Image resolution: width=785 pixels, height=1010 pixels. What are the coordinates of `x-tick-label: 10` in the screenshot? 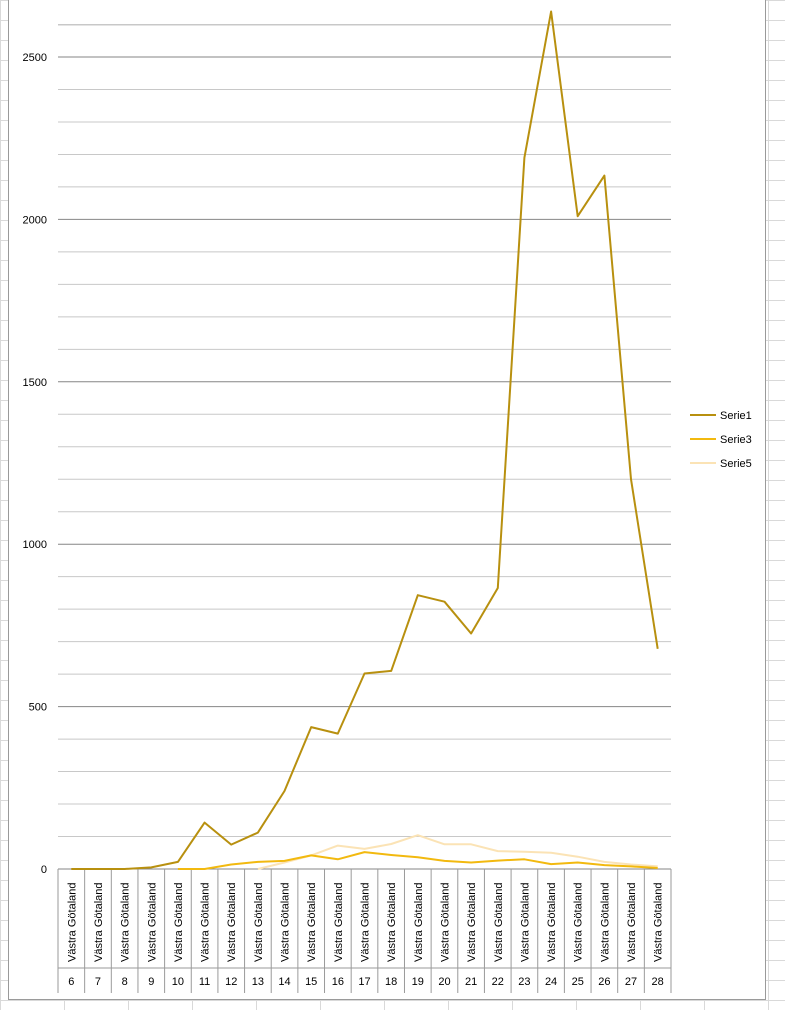 It's located at (178, 982).